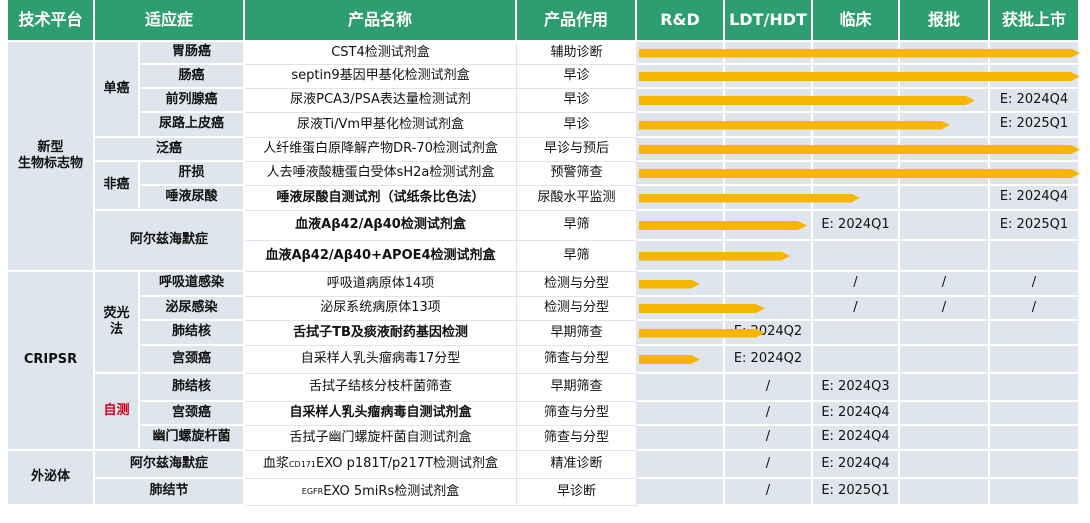  What do you see at coordinates (381, 226) in the screenshot?
I see `product: 血液Aβ42/Aβ40检测试剂盒` at bounding box center [381, 226].